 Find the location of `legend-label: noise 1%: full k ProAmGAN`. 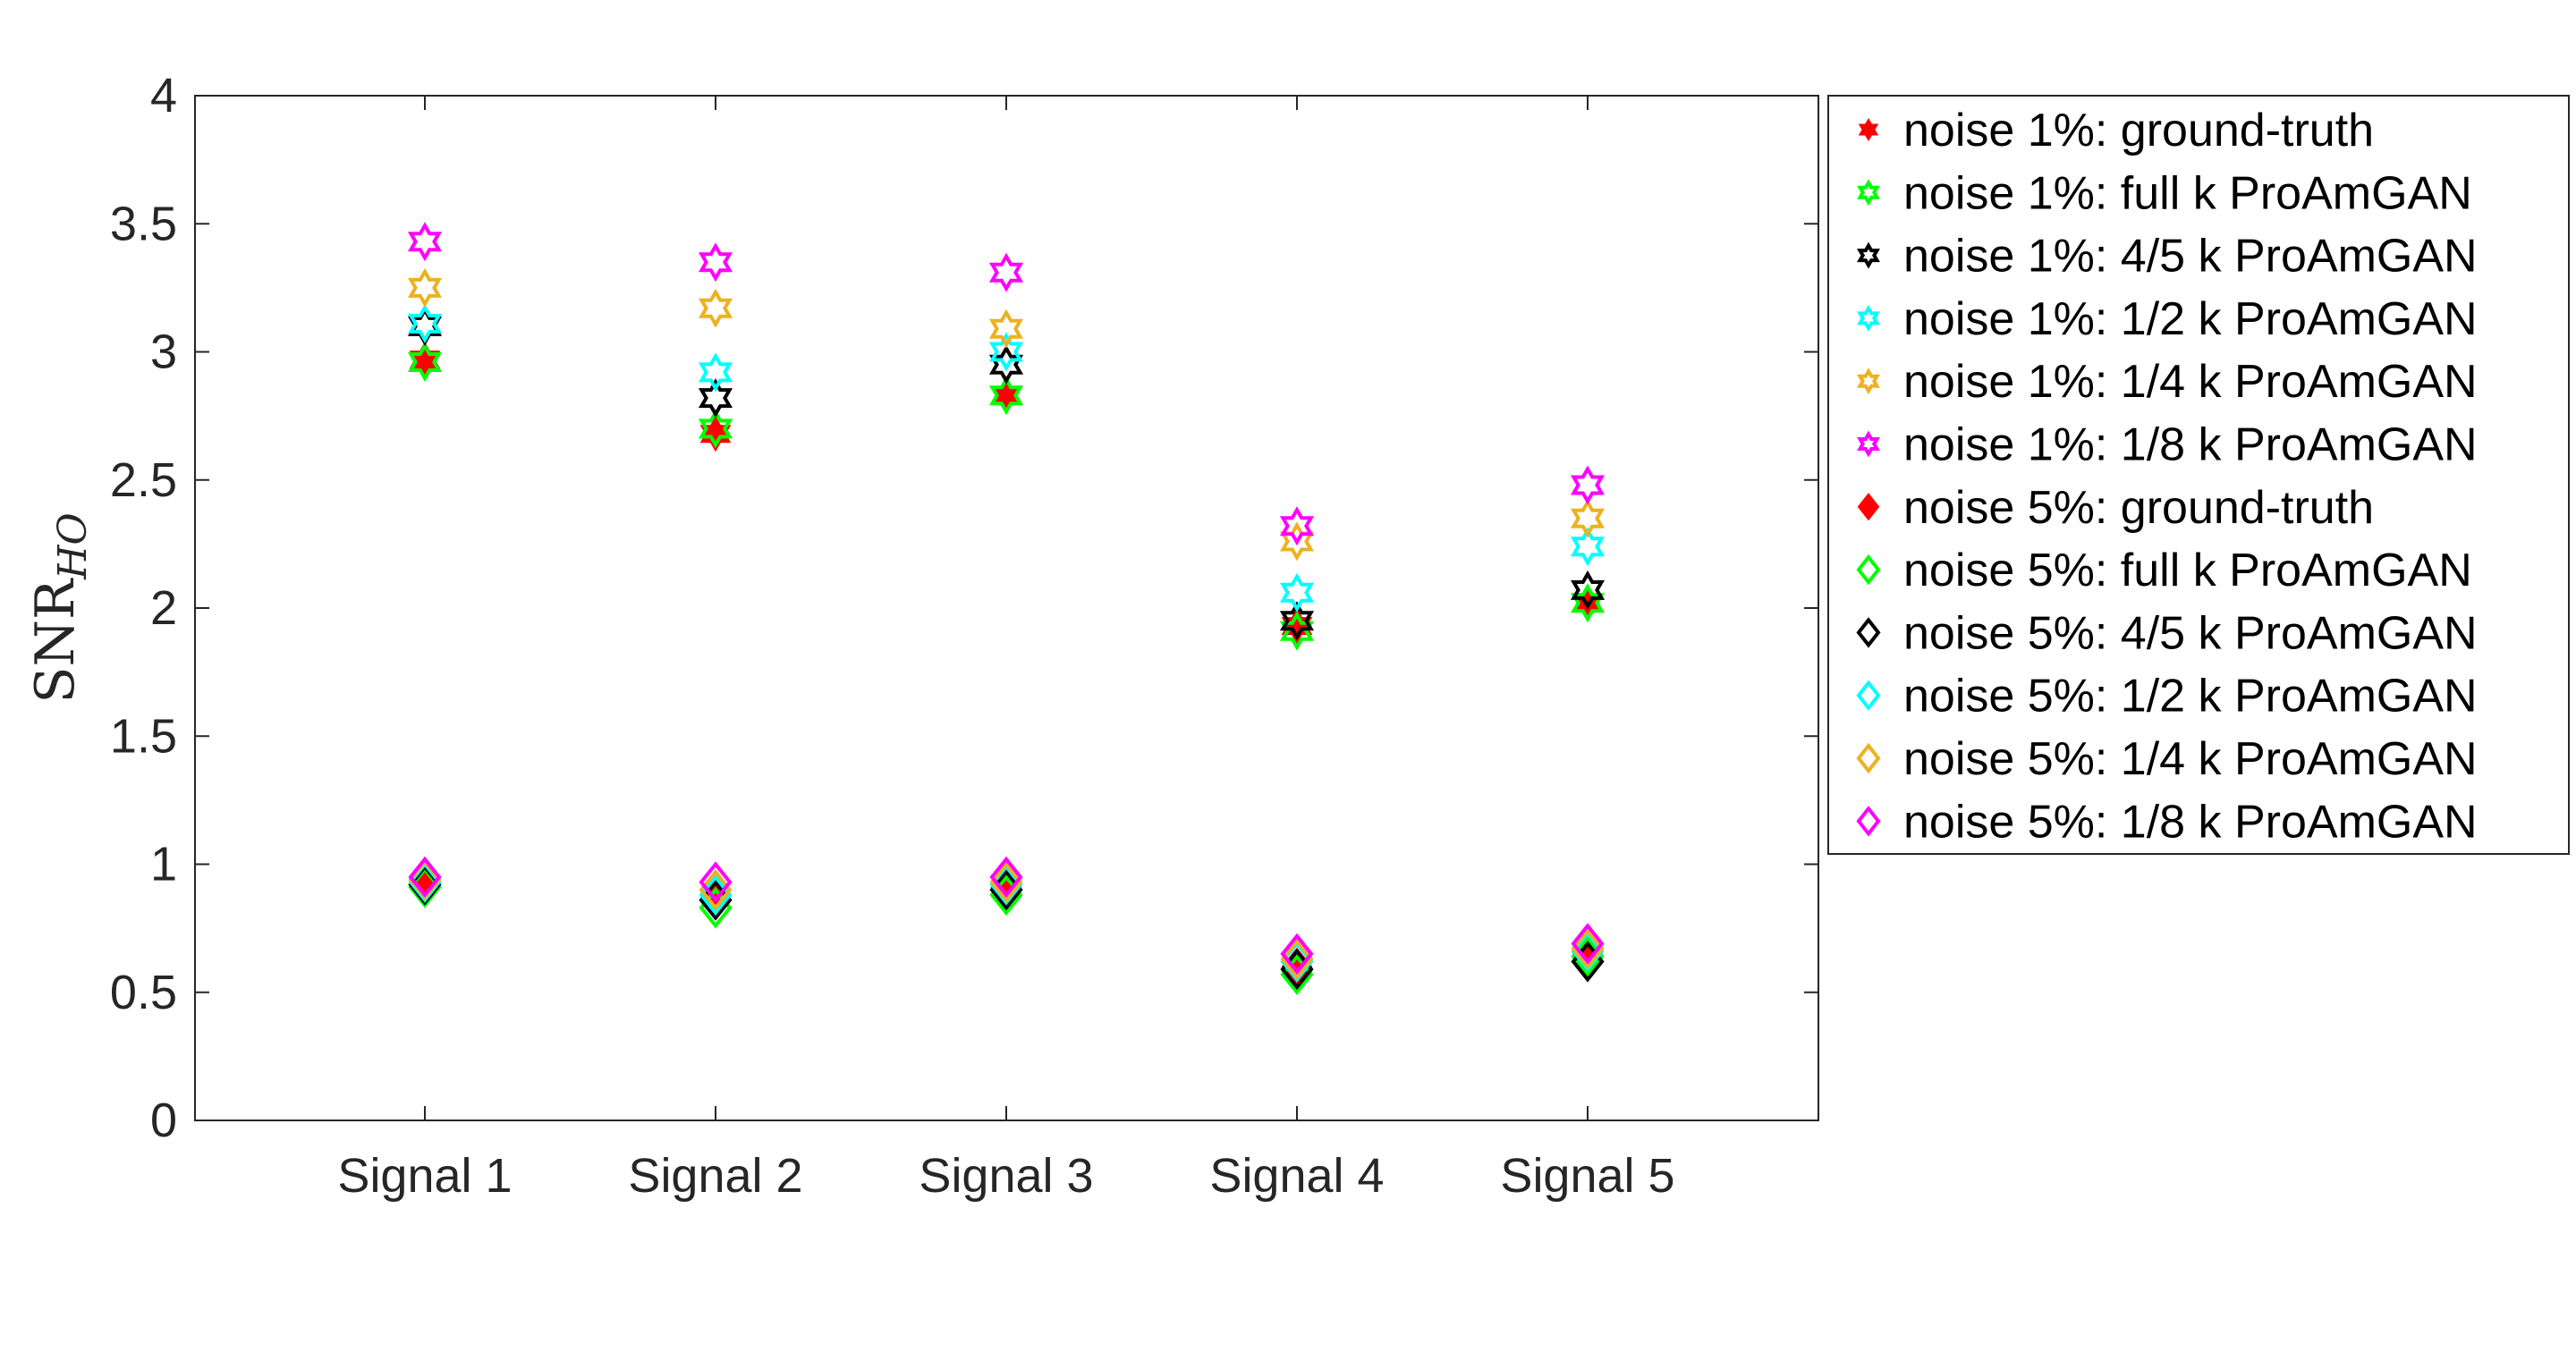

legend-label: noise 1%: full k ProAmGAN is located at coordinates (2187, 193).